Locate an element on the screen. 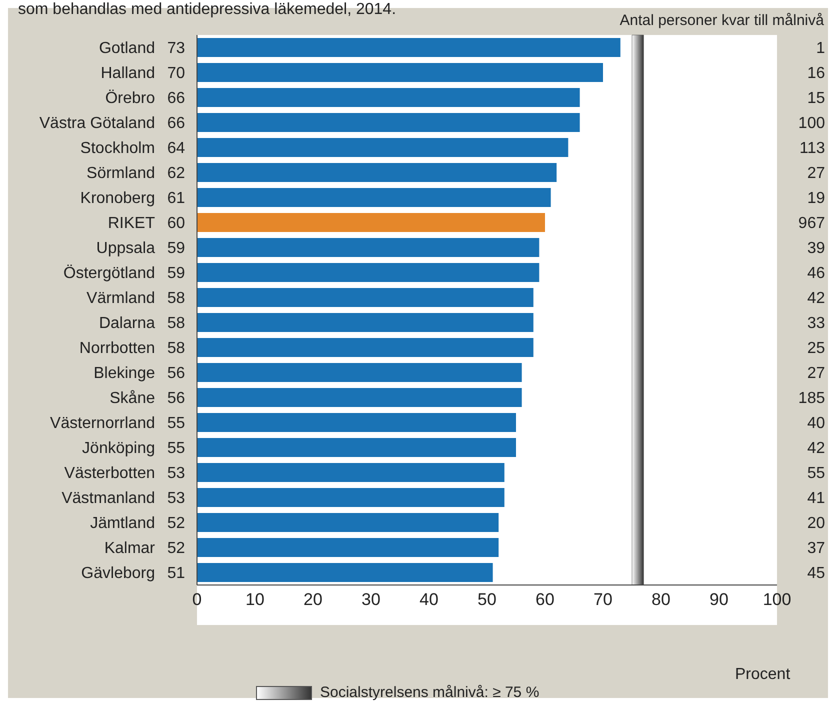 Image resolution: width=836 pixels, height=707 pixels. x-tick-label: 90 is located at coordinates (719, 600).